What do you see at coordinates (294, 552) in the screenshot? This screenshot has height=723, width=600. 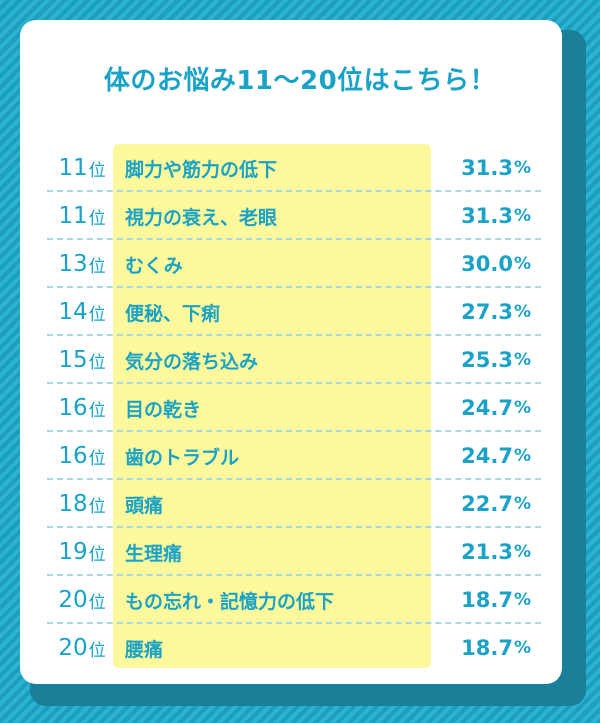 I see `table-row: 19 位生理痛 21.3%` at bounding box center [294, 552].